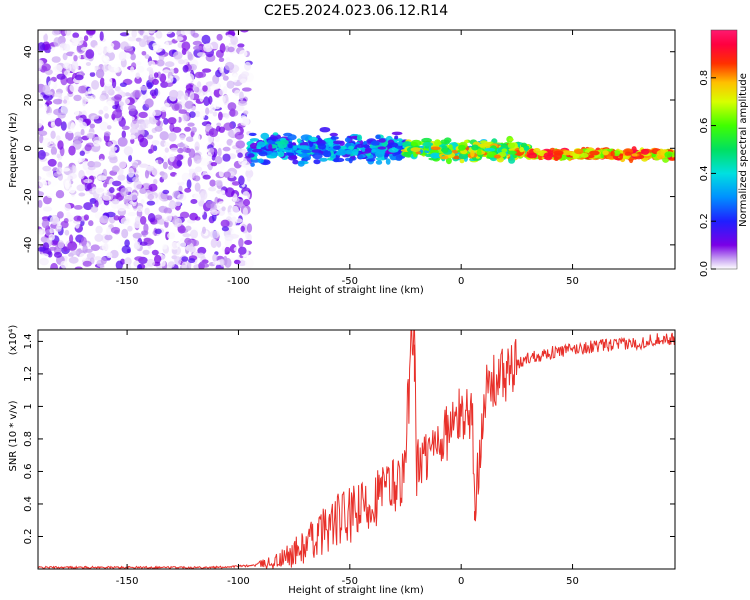 Image resolution: width=750 pixels, height=600 pixels. Describe the element at coordinates (356, 590) in the screenshot. I see `snr-x-axis-label: Height of straight line (km)` at that location.